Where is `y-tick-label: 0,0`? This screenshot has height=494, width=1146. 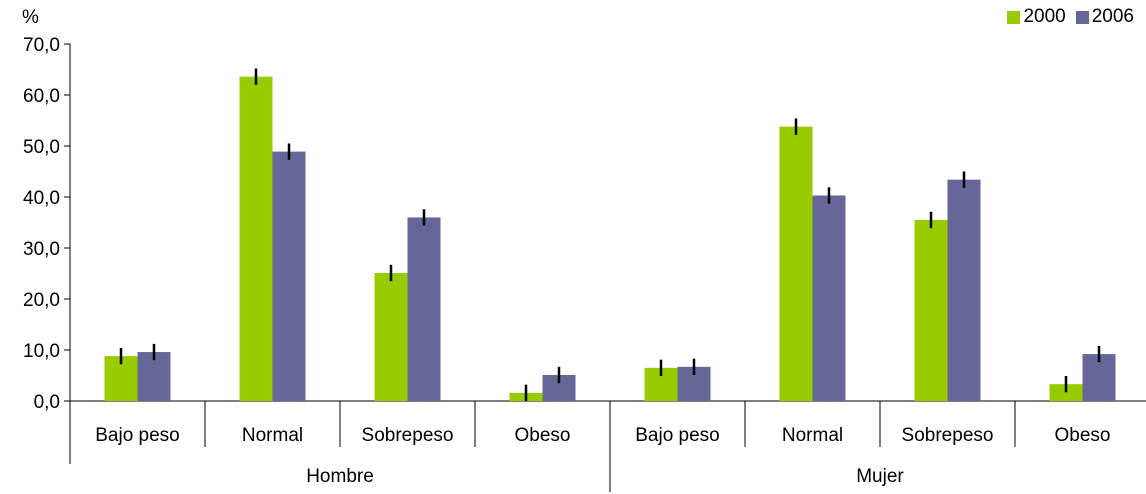 y-tick-label: 0,0 is located at coordinates (47, 402).